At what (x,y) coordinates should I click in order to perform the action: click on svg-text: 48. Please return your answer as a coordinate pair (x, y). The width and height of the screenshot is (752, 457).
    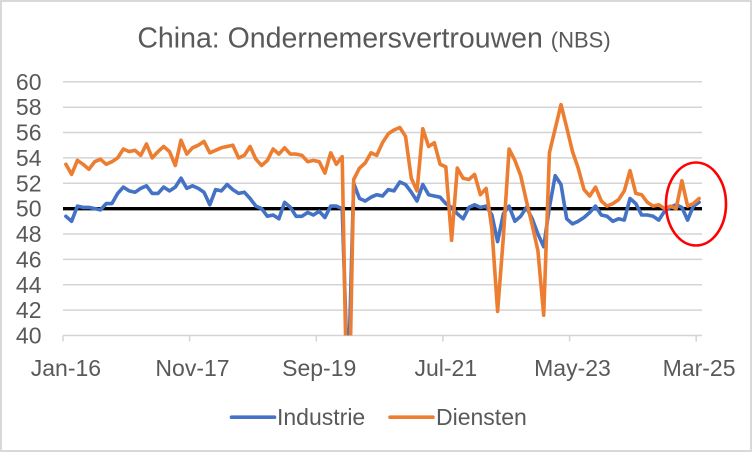
    Looking at the image, I should click on (29, 234).